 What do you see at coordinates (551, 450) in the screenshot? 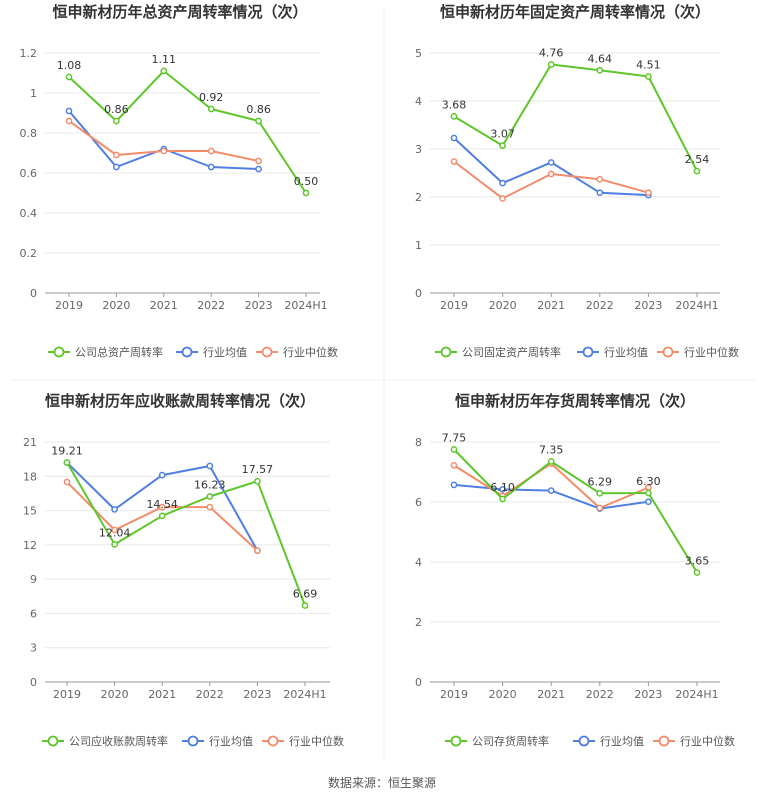
I see `data-label: 7.35` at bounding box center [551, 450].